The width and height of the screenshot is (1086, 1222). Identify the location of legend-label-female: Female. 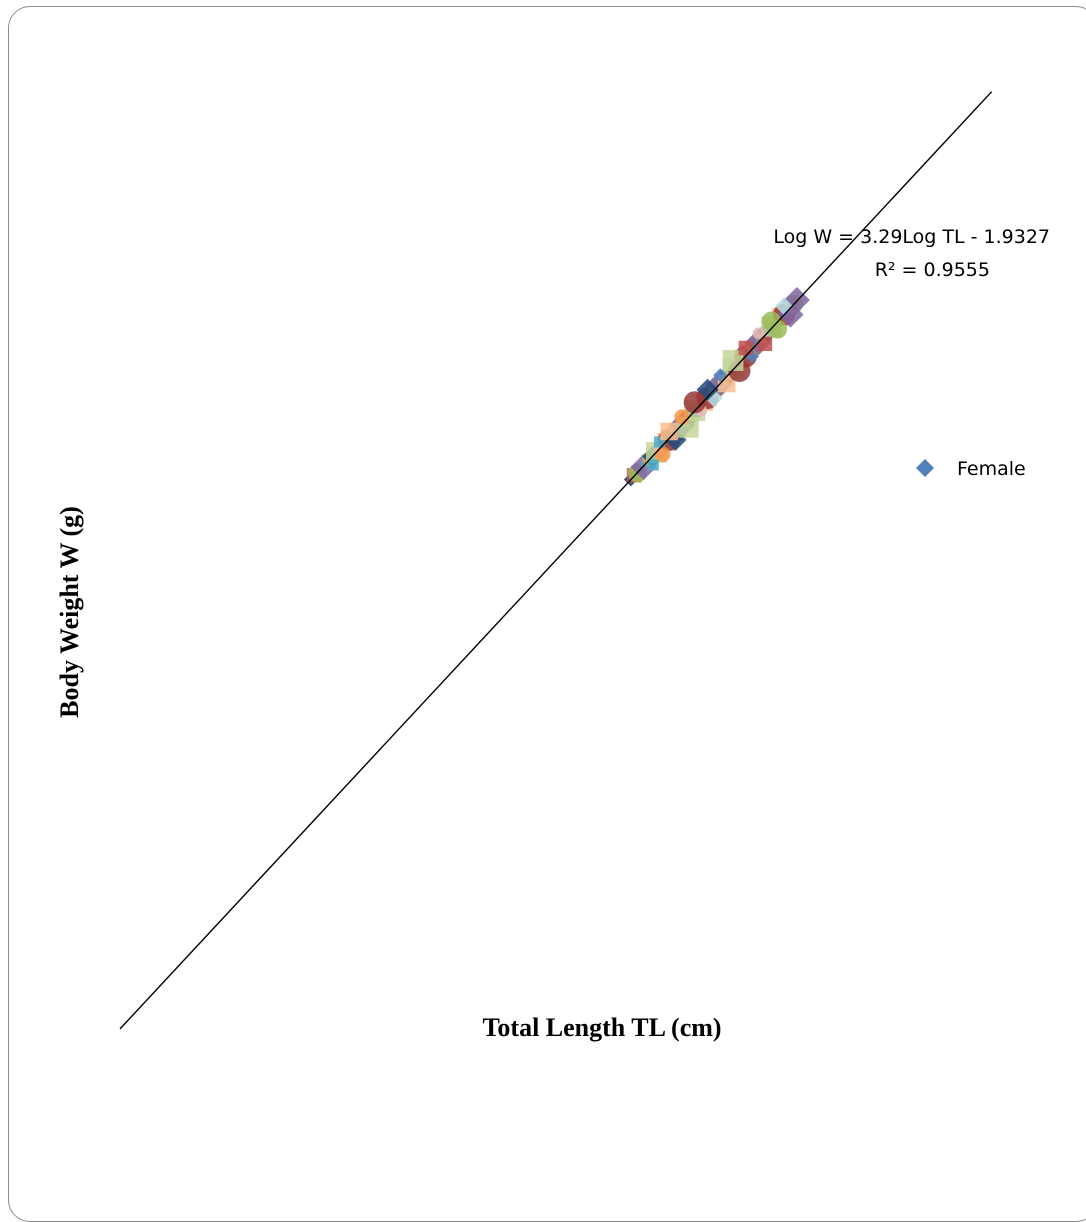
(991, 469).